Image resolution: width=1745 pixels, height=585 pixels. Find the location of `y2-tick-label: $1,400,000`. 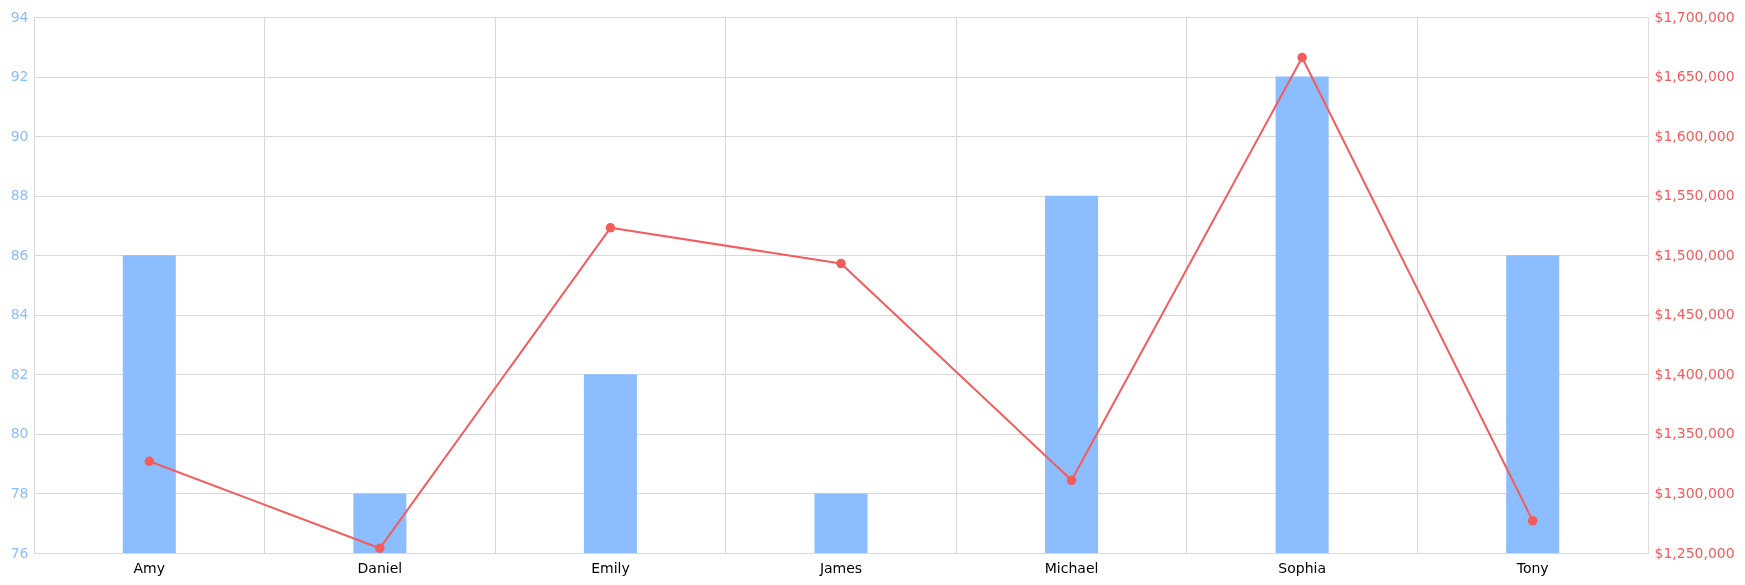

y2-tick-label: $1,400,000 is located at coordinates (1694, 373).